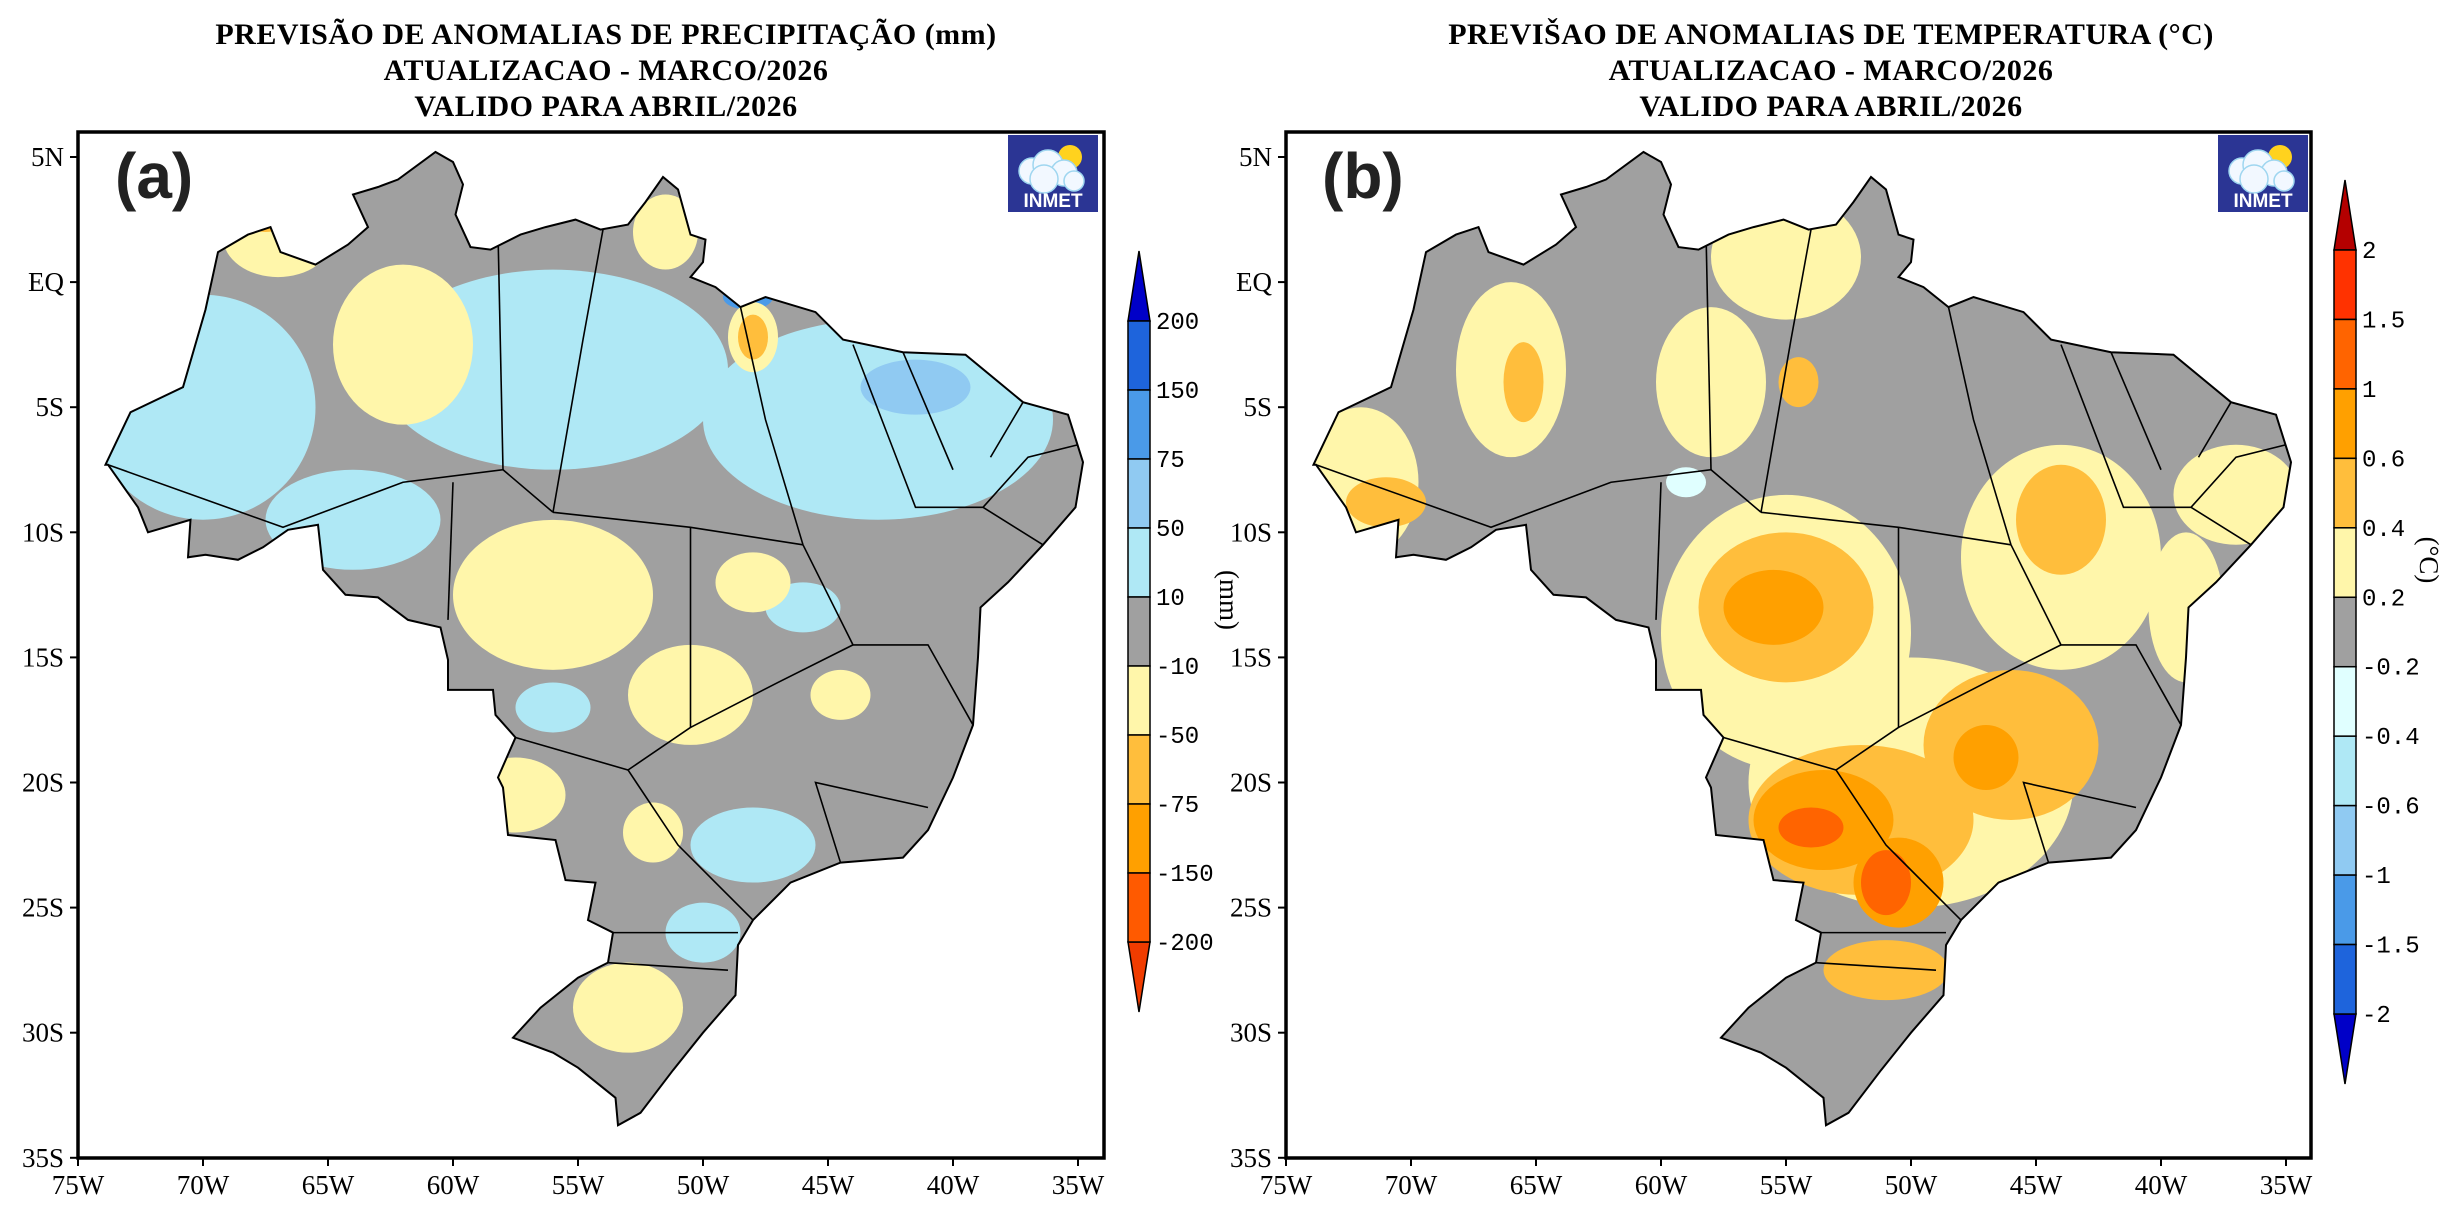 Image resolution: width=2441 pixels, height=1222 pixels. Describe the element at coordinates (2383, 460) in the screenshot. I see `colorbar-level-label: 0.6` at that location.